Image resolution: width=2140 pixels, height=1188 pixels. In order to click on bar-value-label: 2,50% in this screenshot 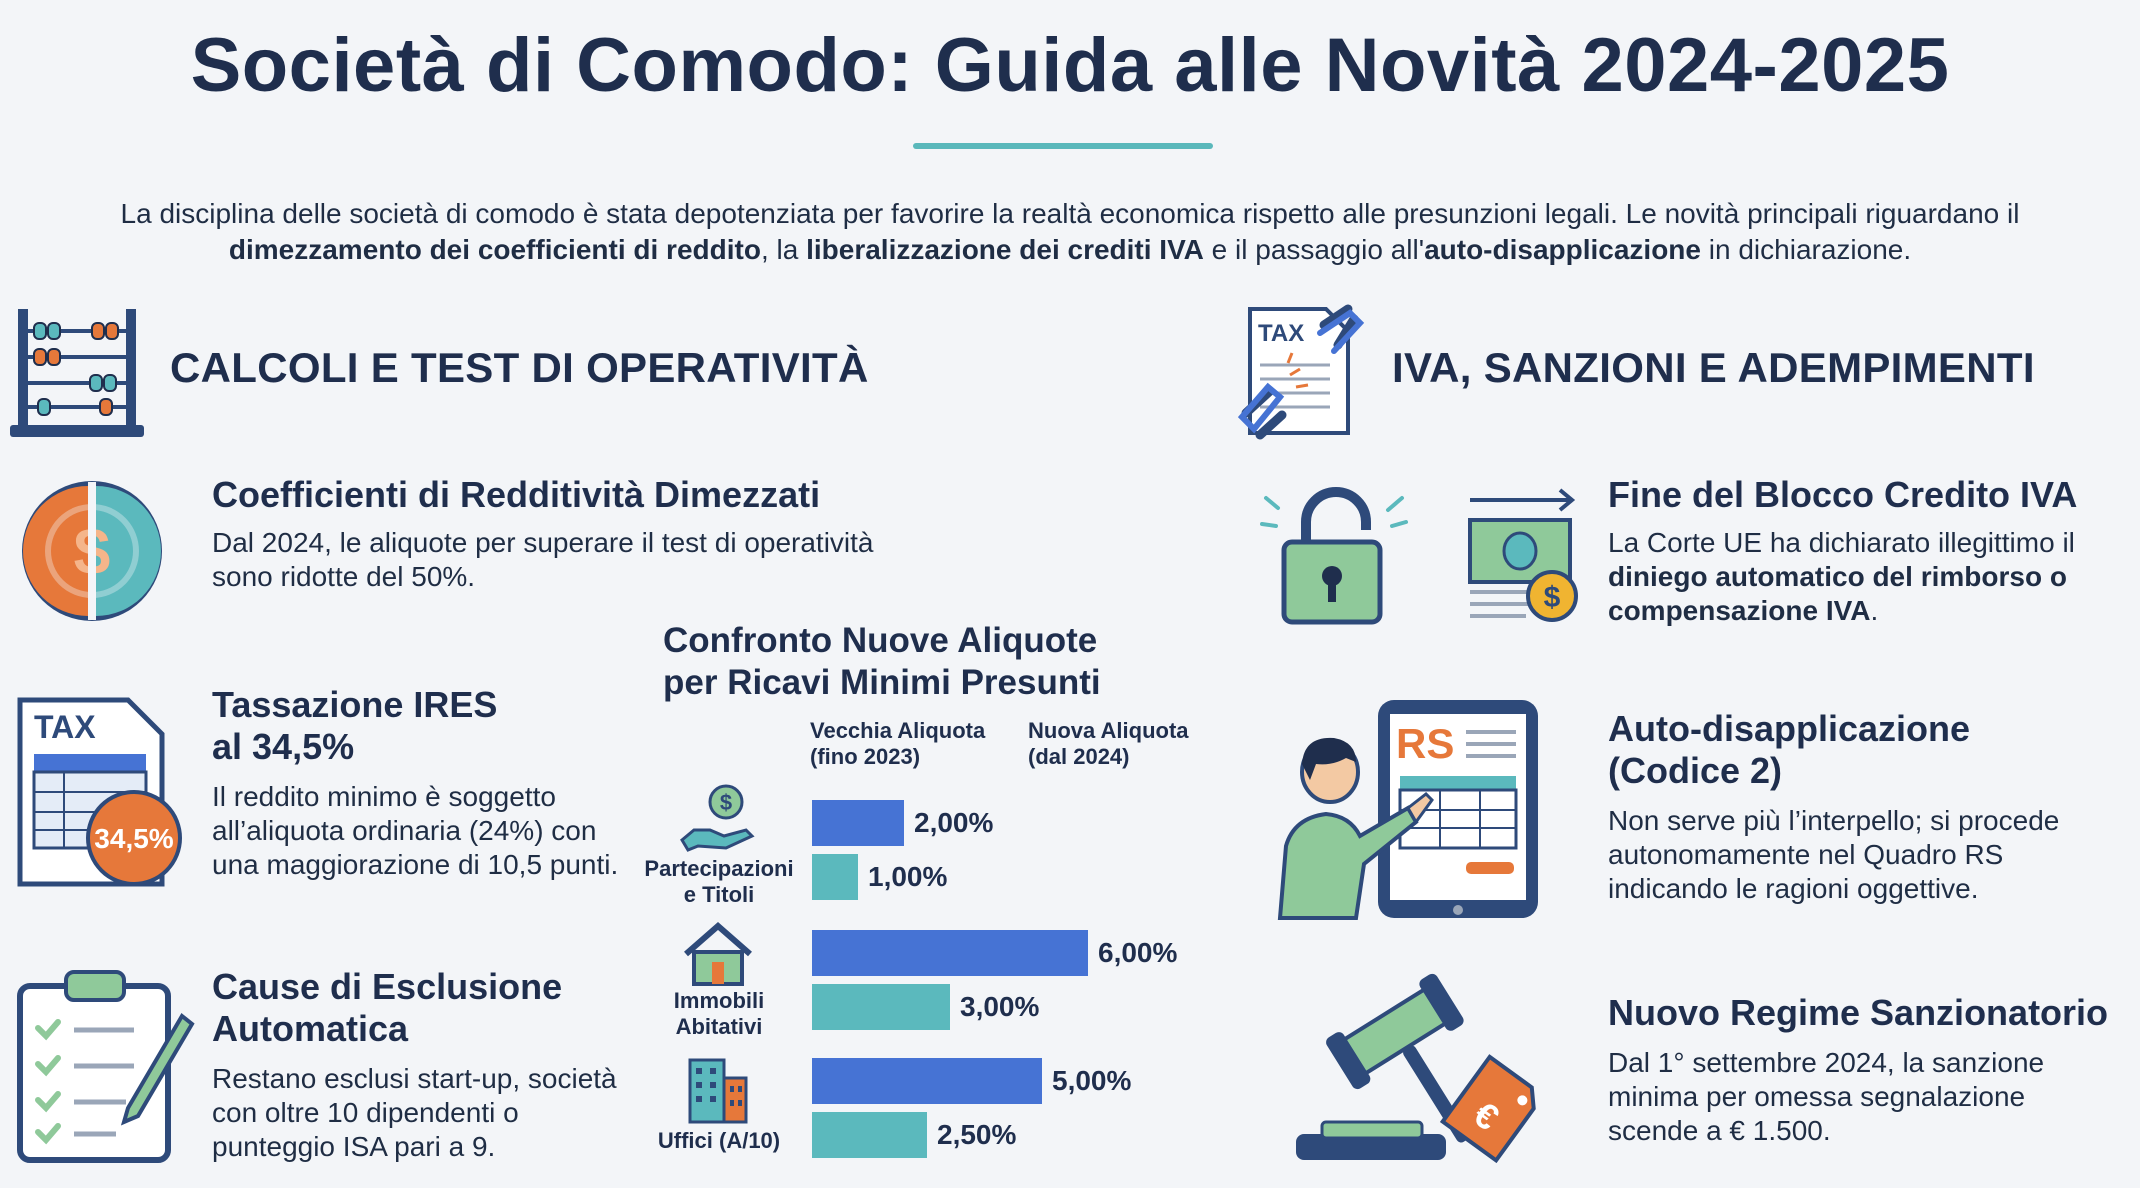, I will do `click(977, 1134)`.